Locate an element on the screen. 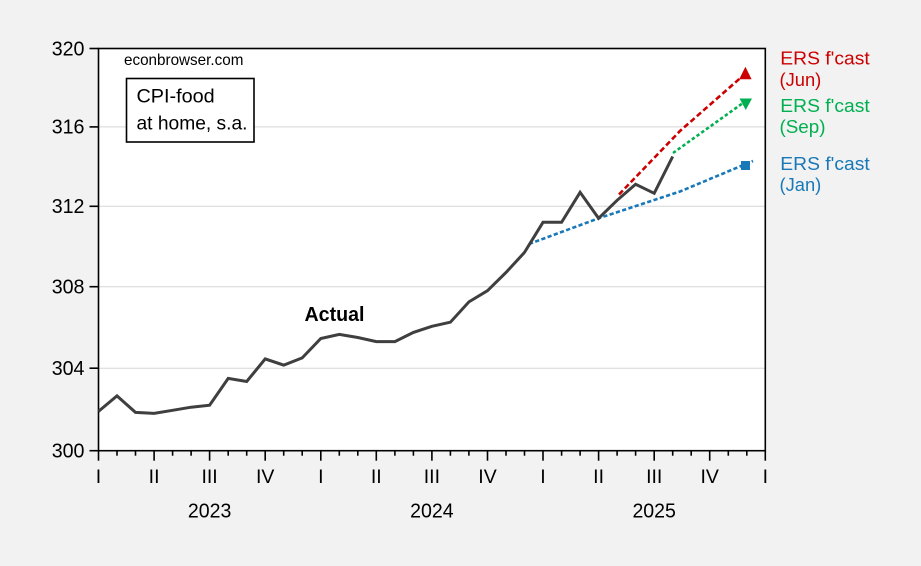 The height and width of the screenshot is (566, 921). svg-text: 2023 is located at coordinates (210, 511).